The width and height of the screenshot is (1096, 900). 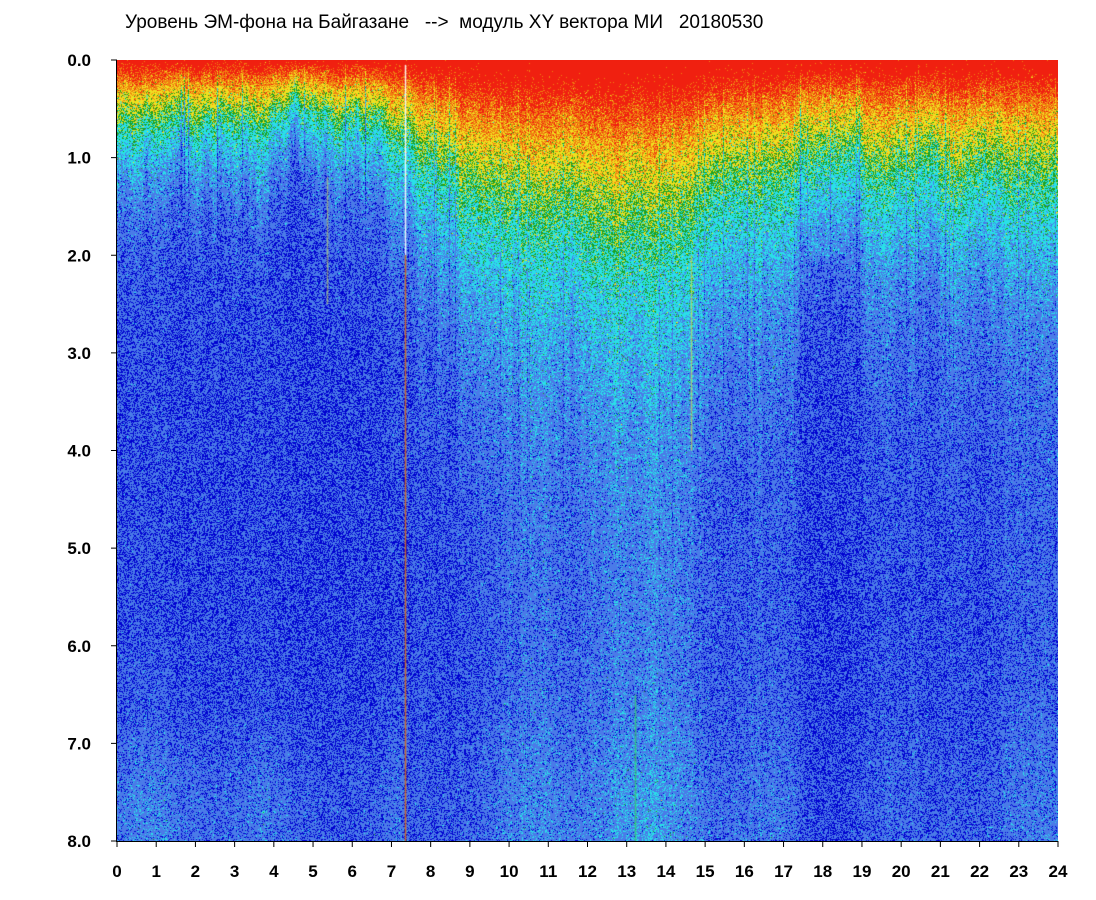 I want to click on x-tick-label: 1, so click(x=155, y=871).